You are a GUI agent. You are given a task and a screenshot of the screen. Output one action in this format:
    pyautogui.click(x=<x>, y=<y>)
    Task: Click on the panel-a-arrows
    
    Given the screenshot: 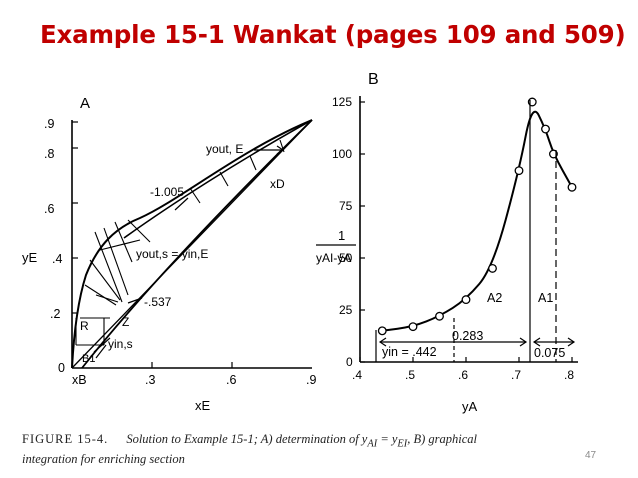 What is the action you would take?
    pyautogui.click(x=189, y=252)
    